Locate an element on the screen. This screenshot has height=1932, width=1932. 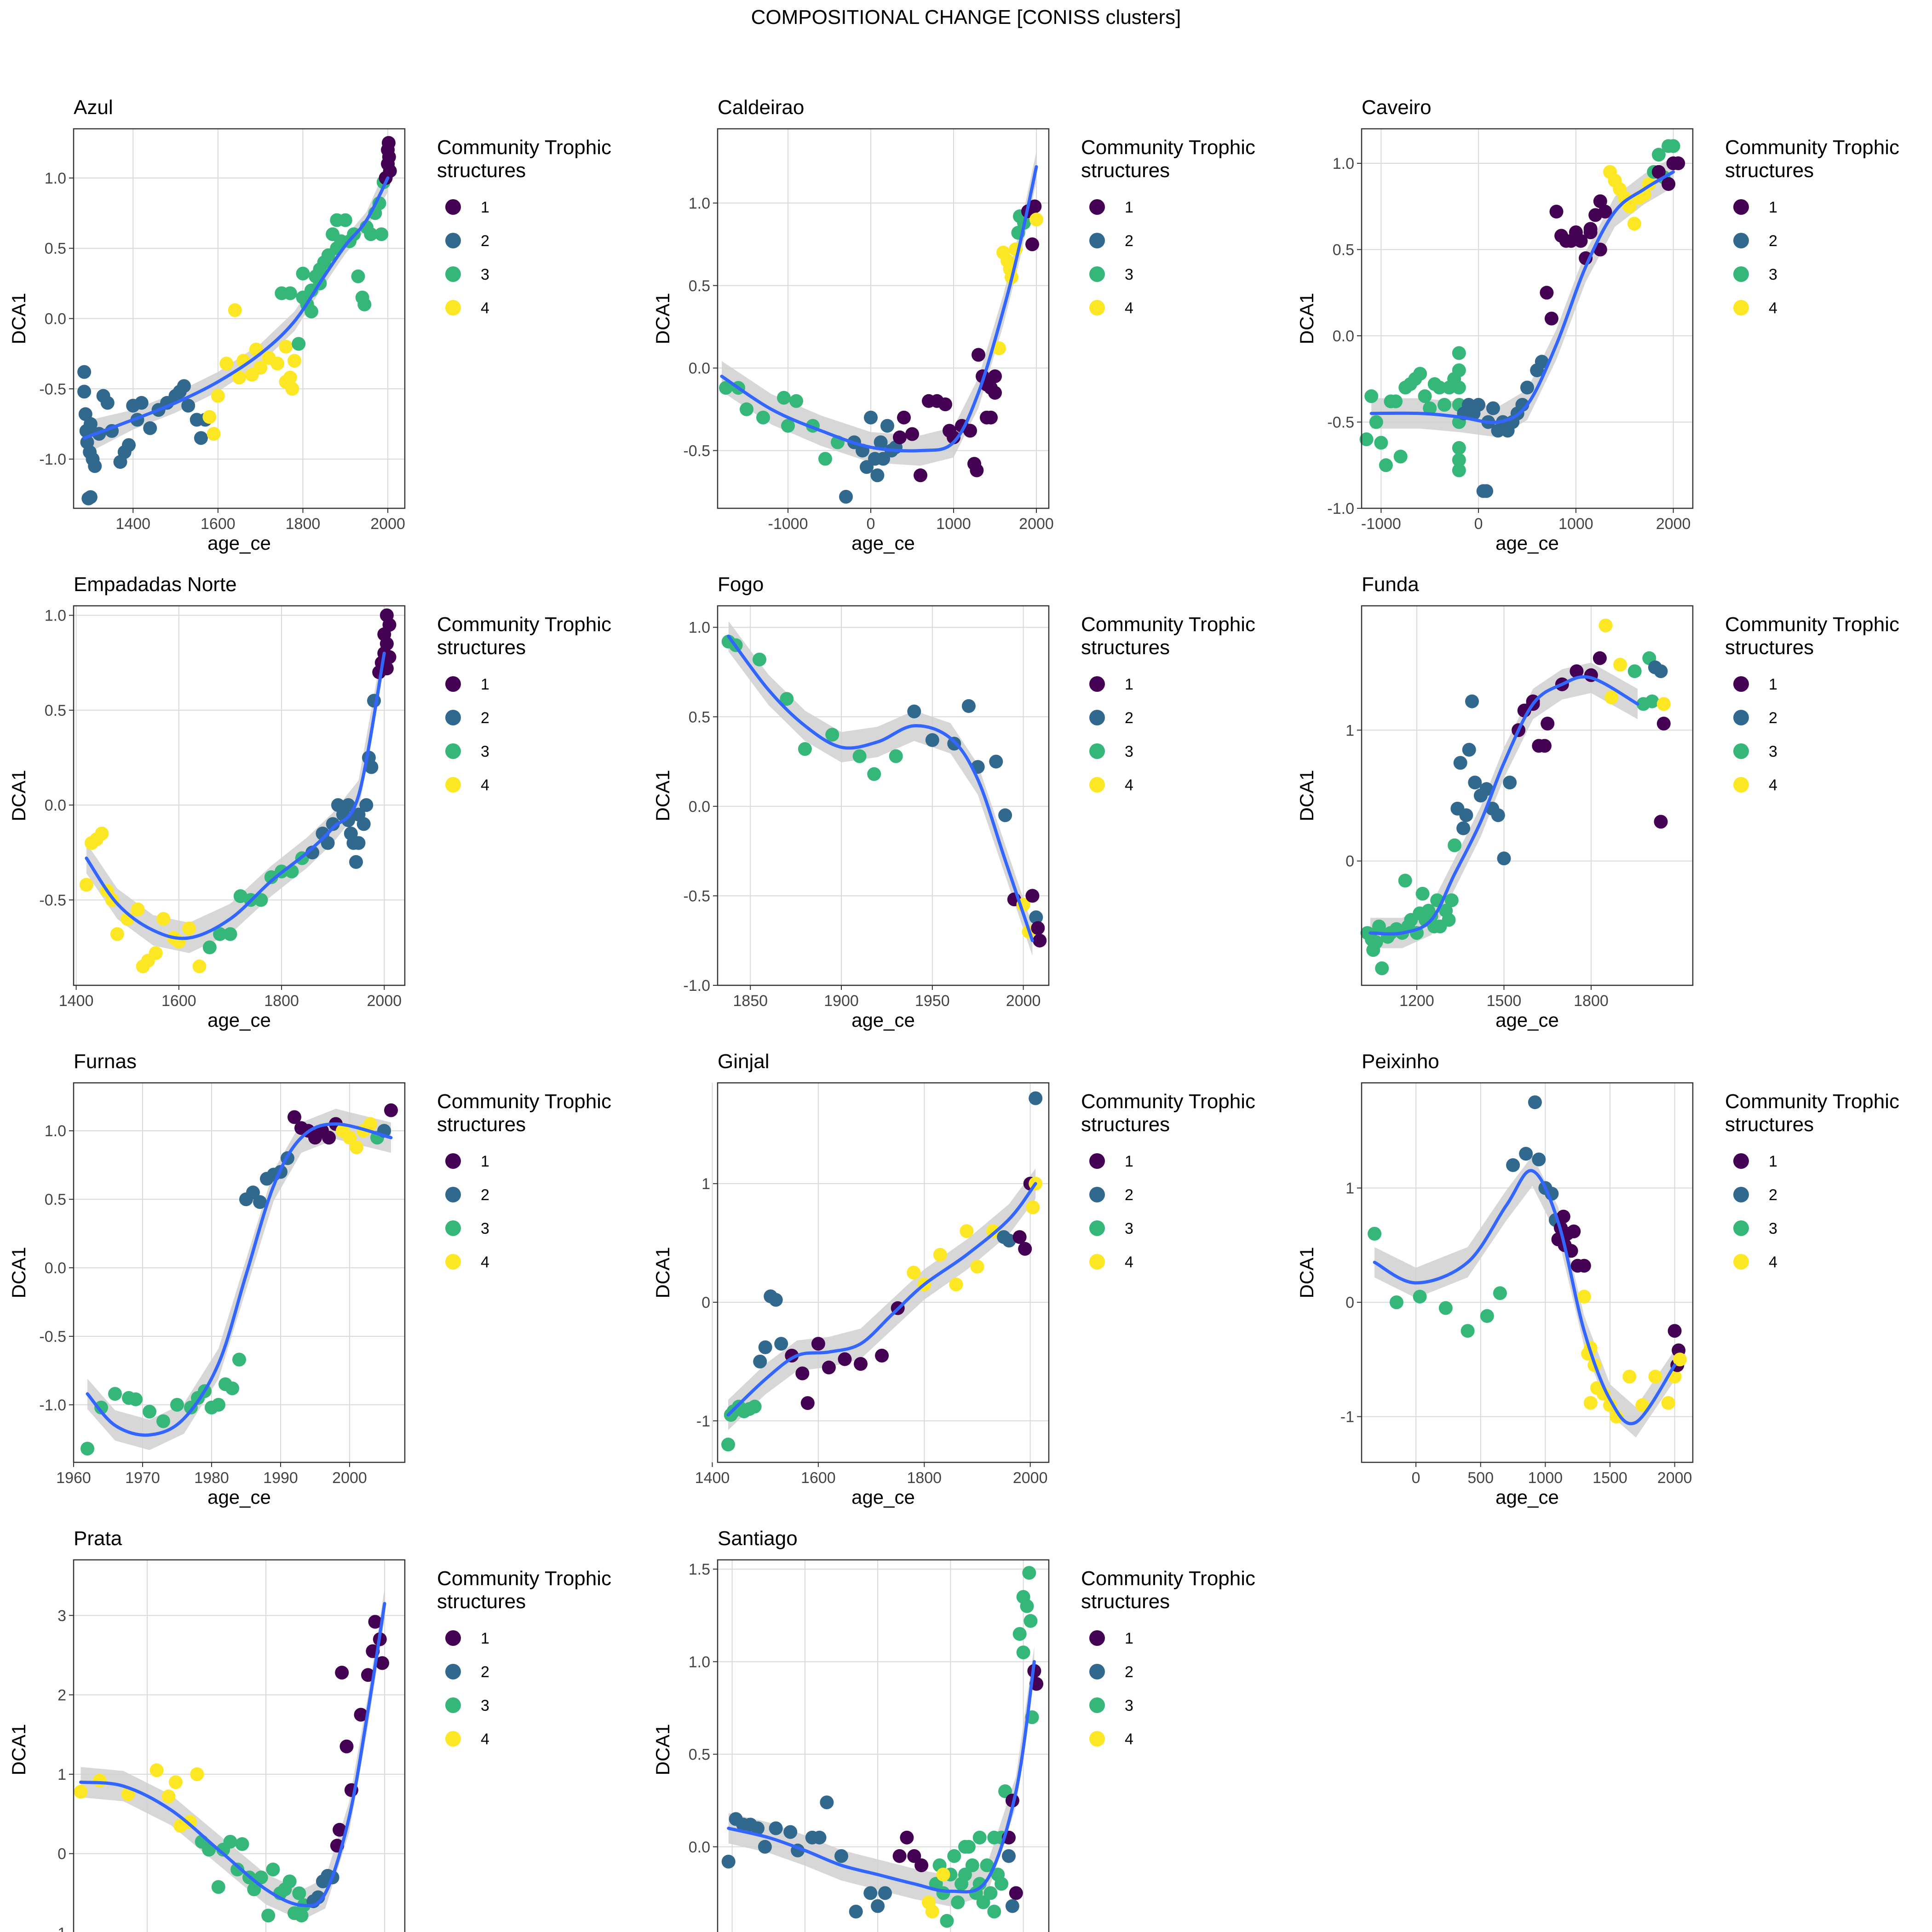
y-tick-label: 1 is located at coordinates (1350, 1188).